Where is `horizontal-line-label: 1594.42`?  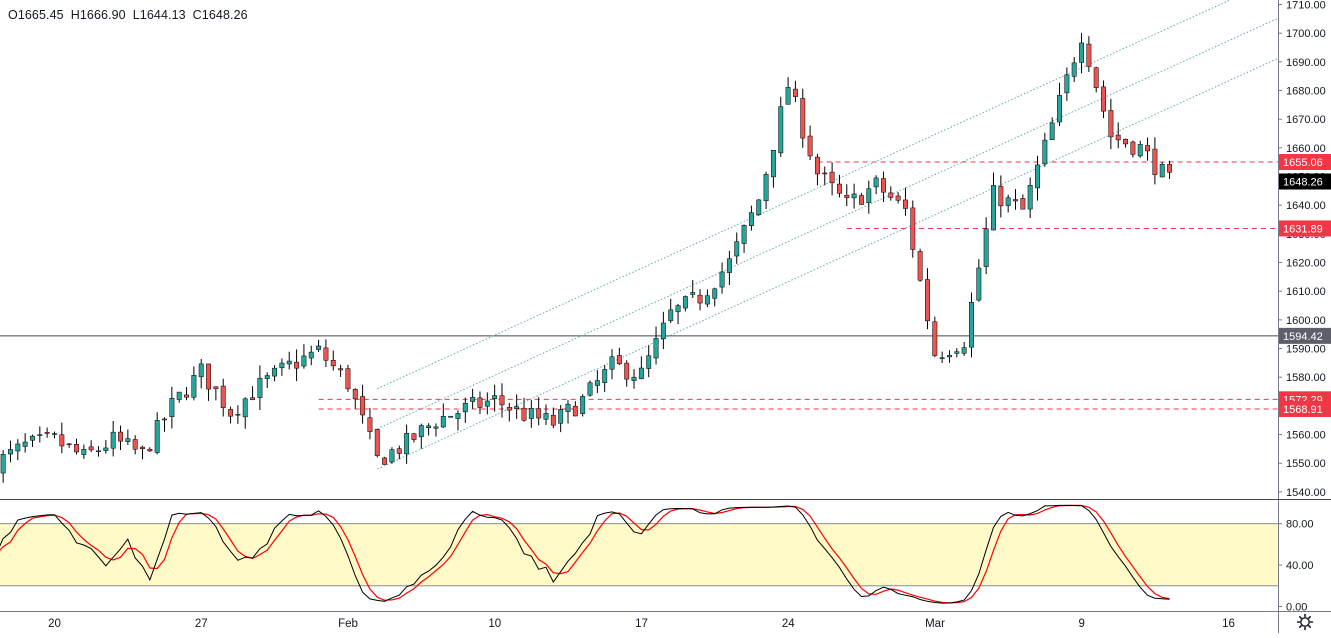 horizontal-line-label: 1594.42 is located at coordinates (1303, 337).